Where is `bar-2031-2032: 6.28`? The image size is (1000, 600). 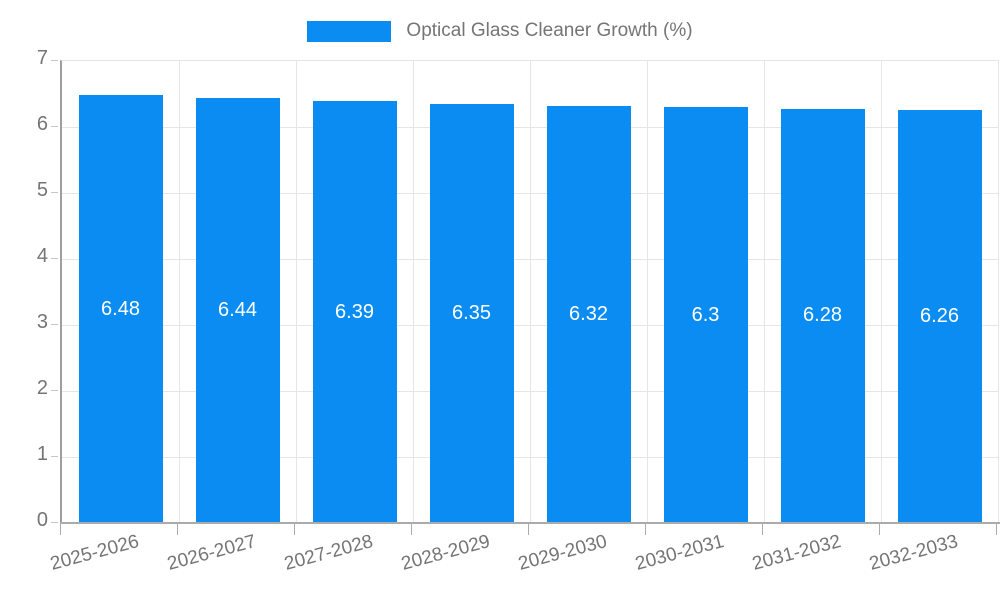
bar-2031-2032: 6.28 is located at coordinates (822, 315).